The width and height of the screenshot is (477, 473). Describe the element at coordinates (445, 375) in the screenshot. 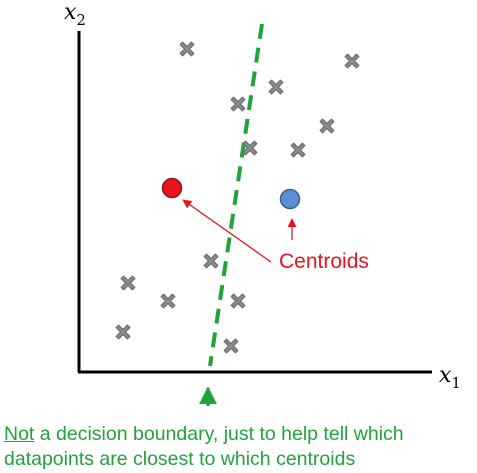

I see `x-axis-label-main: x` at that location.